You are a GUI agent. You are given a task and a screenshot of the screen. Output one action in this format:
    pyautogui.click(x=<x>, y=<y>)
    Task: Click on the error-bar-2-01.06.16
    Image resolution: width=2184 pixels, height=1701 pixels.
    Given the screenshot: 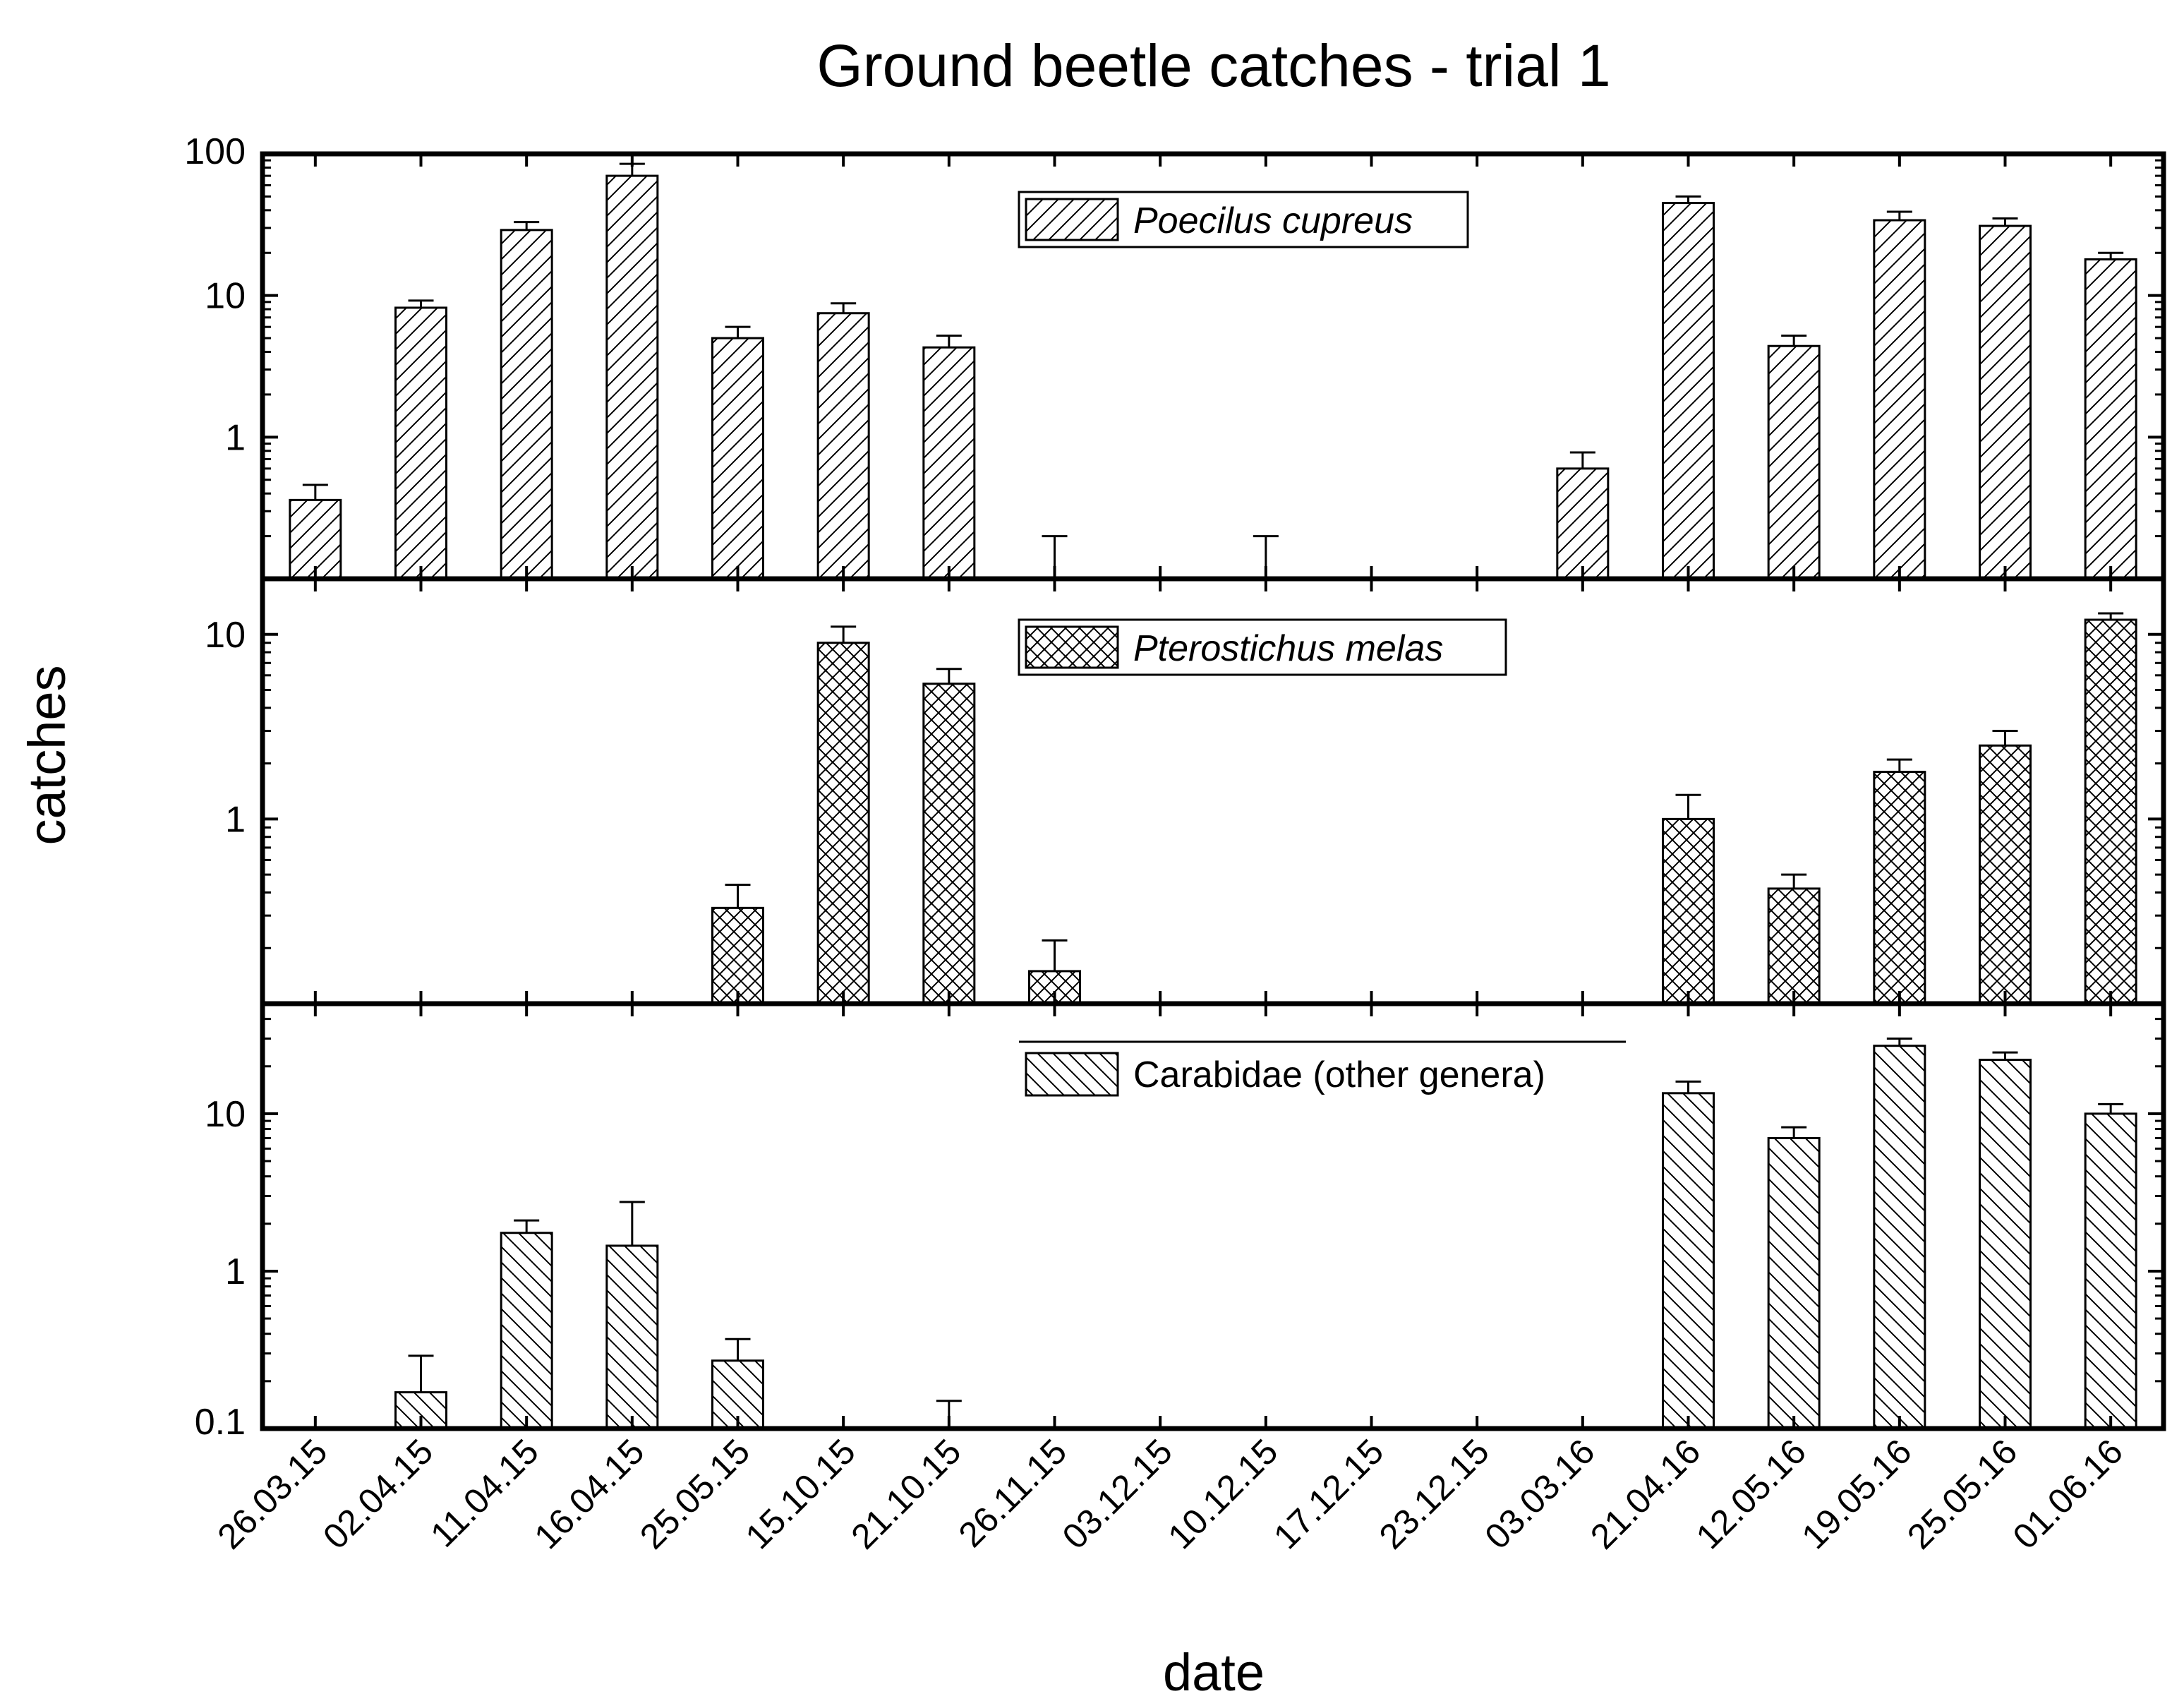 What is the action you would take?
    pyautogui.click(x=2111, y=616)
    